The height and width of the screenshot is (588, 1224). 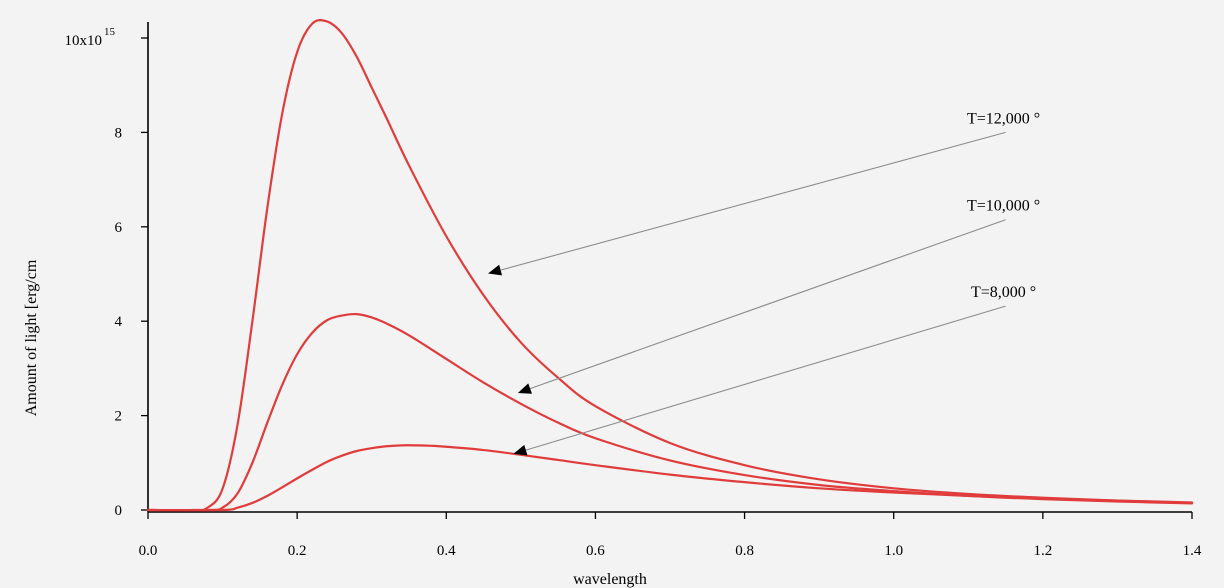 I want to click on x-tick-label: 0.0, so click(x=148, y=551).